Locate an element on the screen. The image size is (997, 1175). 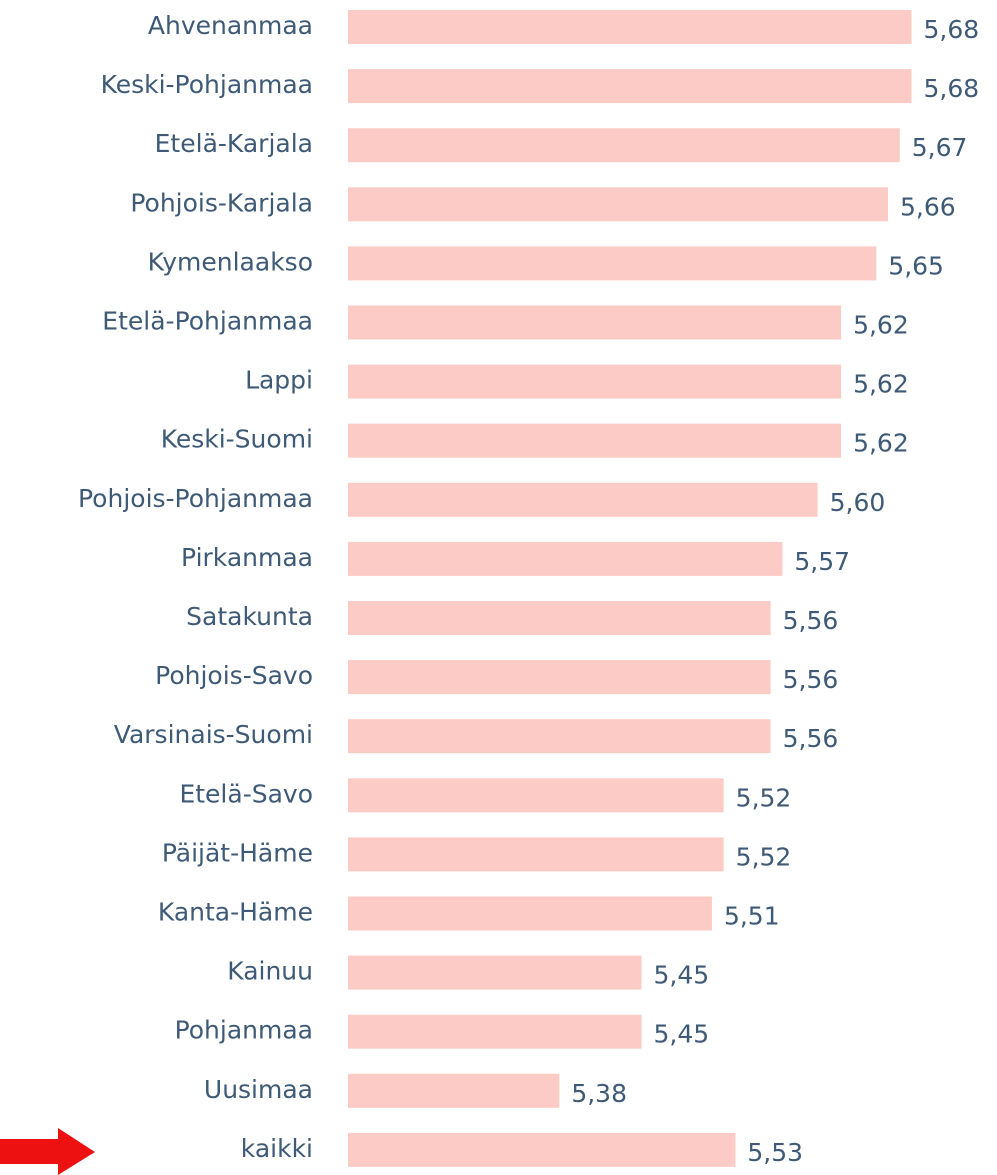
category-label: Keski-Suomi is located at coordinates (237, 439).